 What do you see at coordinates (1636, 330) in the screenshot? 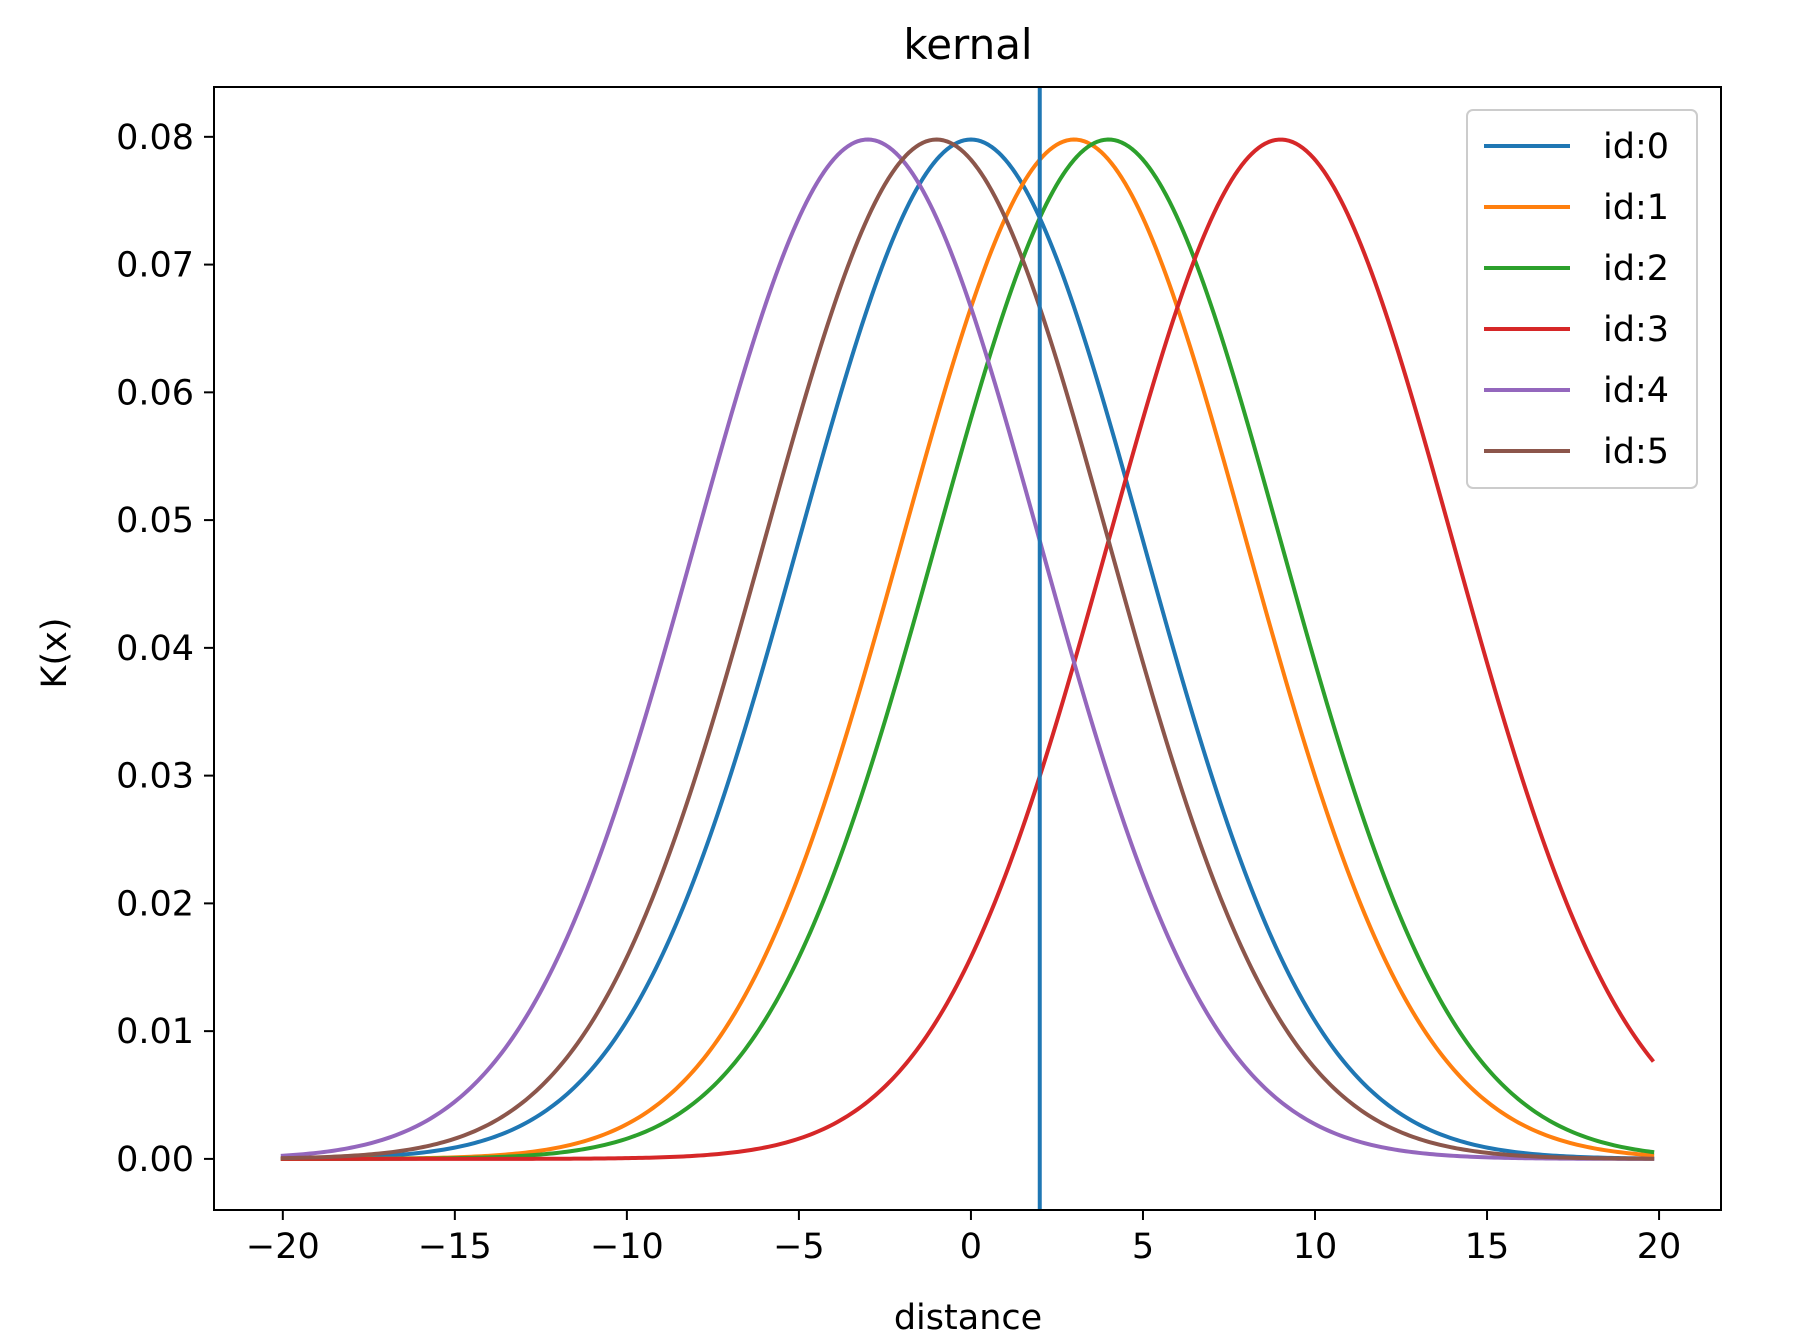
I see `legend-label: id:3` at bounding box center [1636, 330].